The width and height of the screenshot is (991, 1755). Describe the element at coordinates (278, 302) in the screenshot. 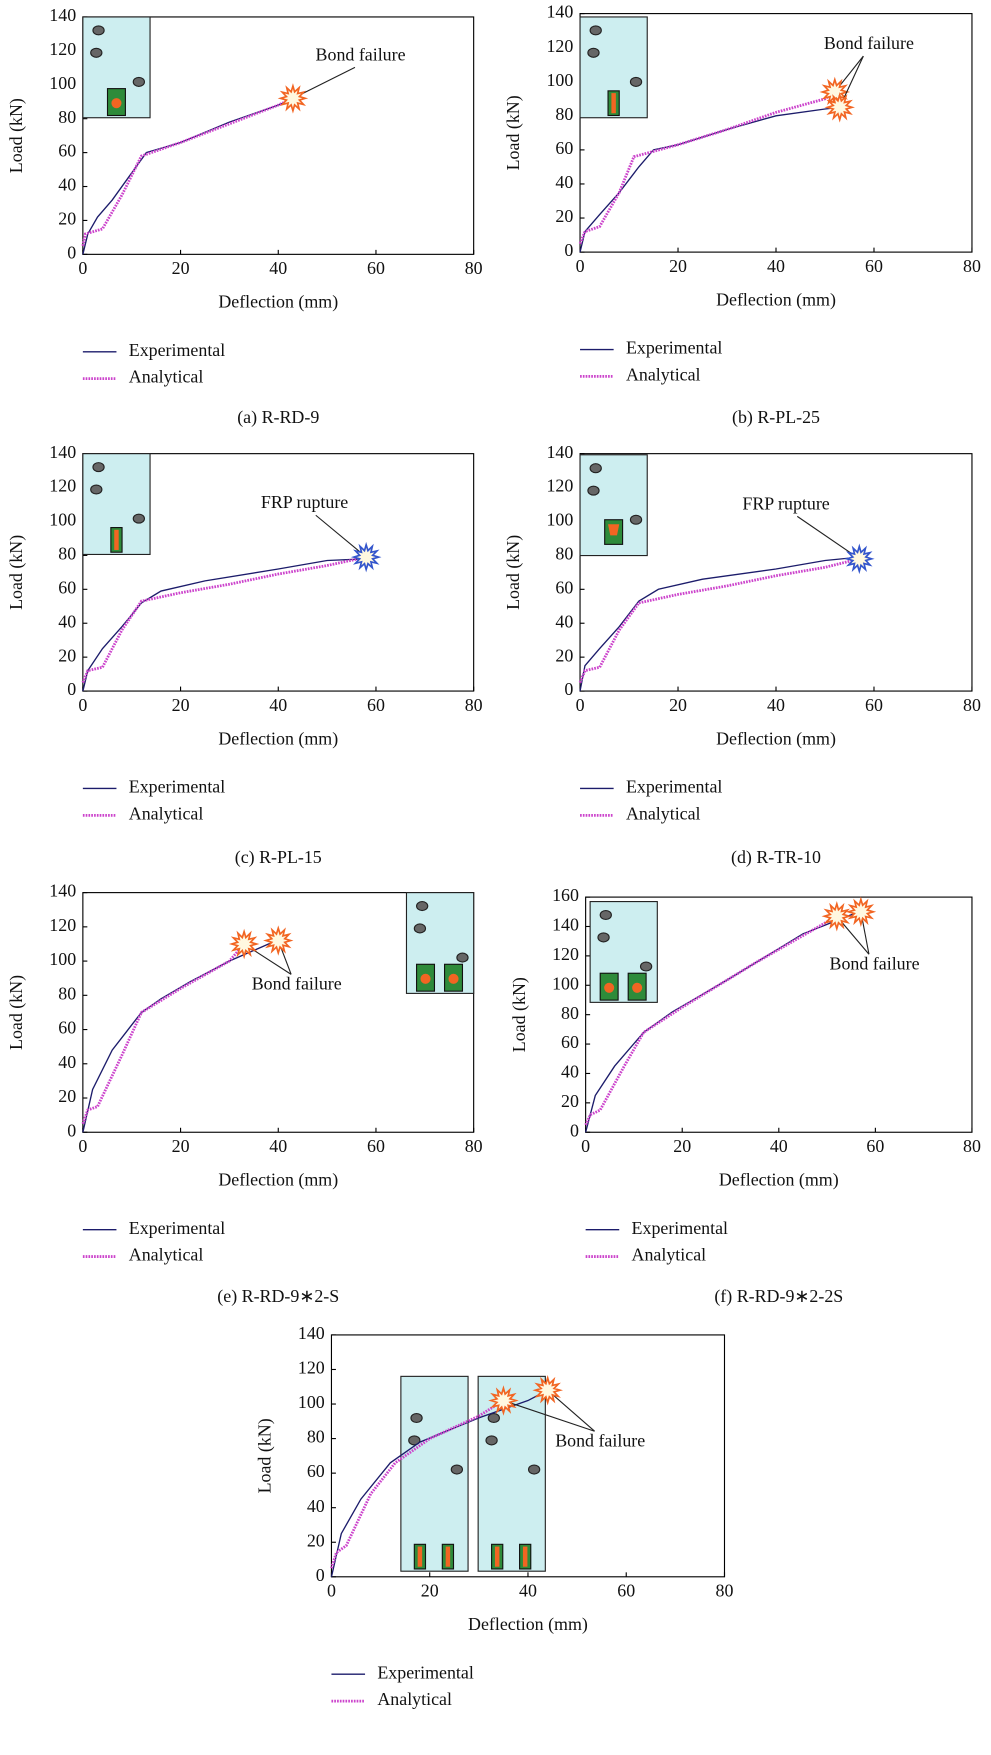

I see `x-axis-label: Deflection (mm)` at that location.